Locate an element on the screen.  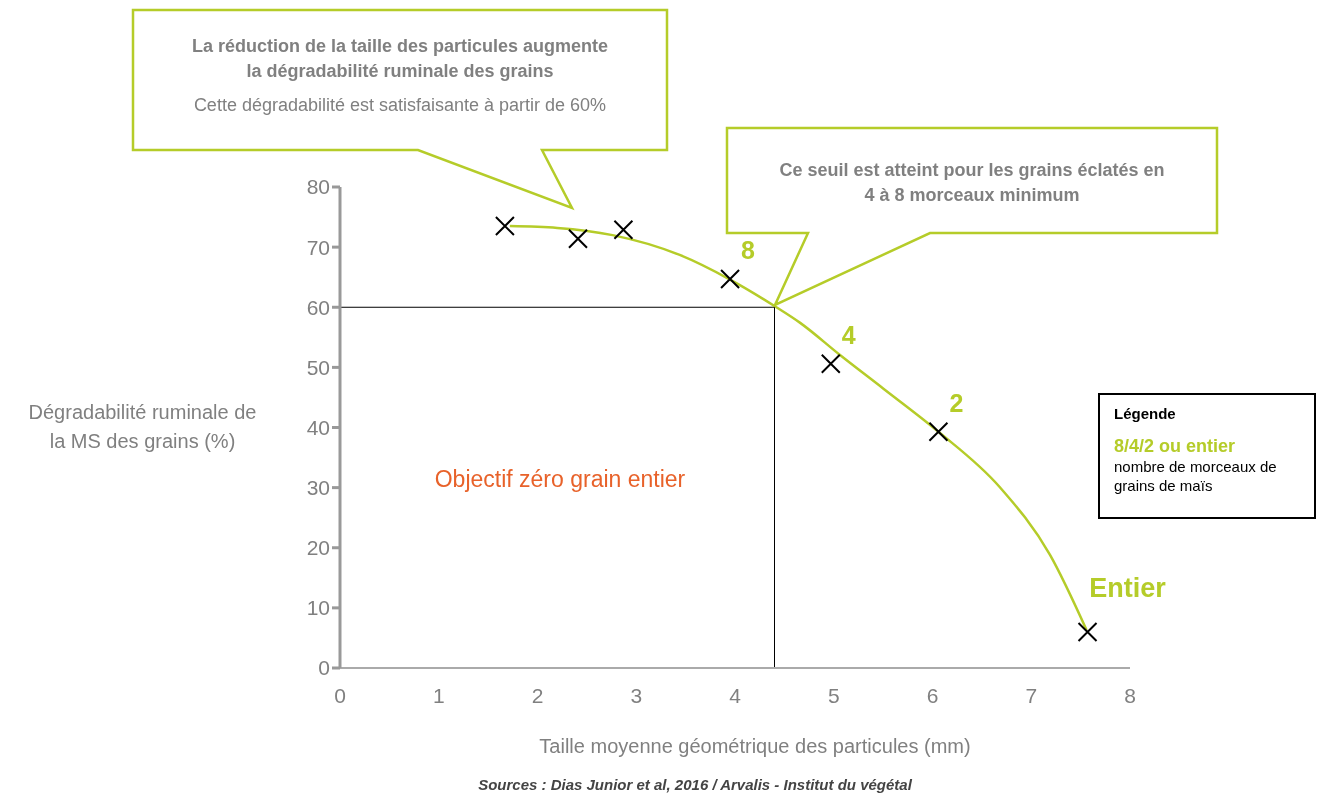
annotation: Ce seuil est atteint pour les grains éclatés en 4 à 8 morceaux minimum is located at coordinates (972, 183).